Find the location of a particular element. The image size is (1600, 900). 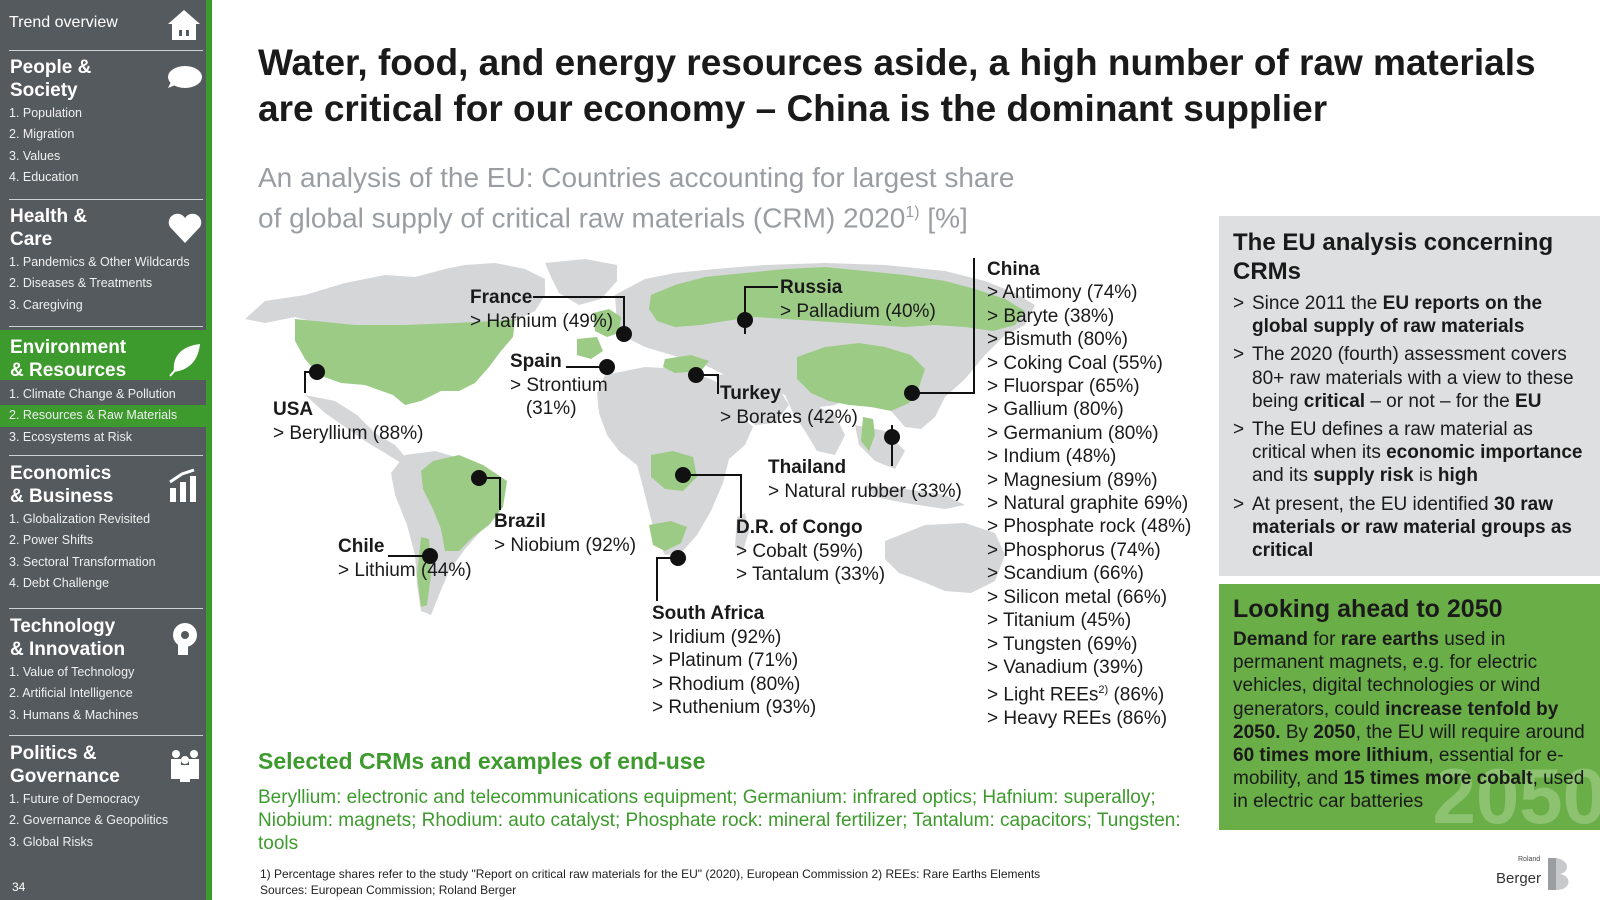

sidebar-item: 3. Ecosystems at Risk is located at coordinates (70, 436).